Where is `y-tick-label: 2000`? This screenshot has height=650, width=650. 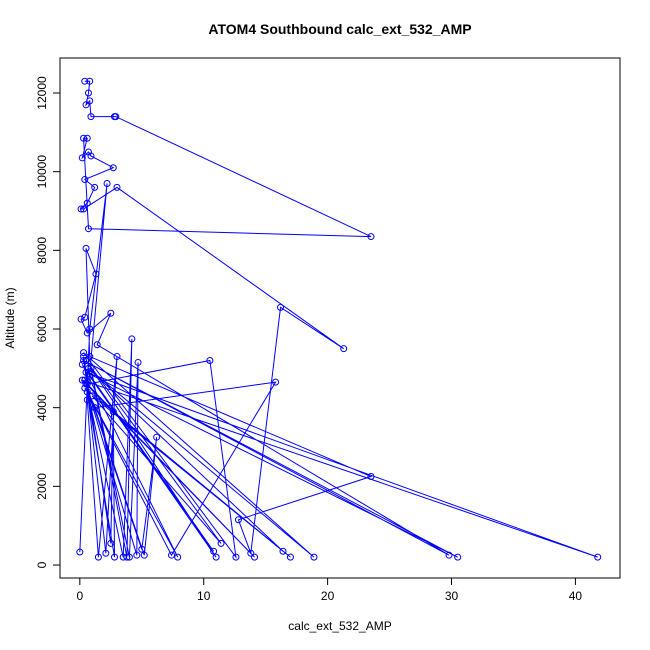
y-tick-label: 2000 is located at coordinates (42, 486).